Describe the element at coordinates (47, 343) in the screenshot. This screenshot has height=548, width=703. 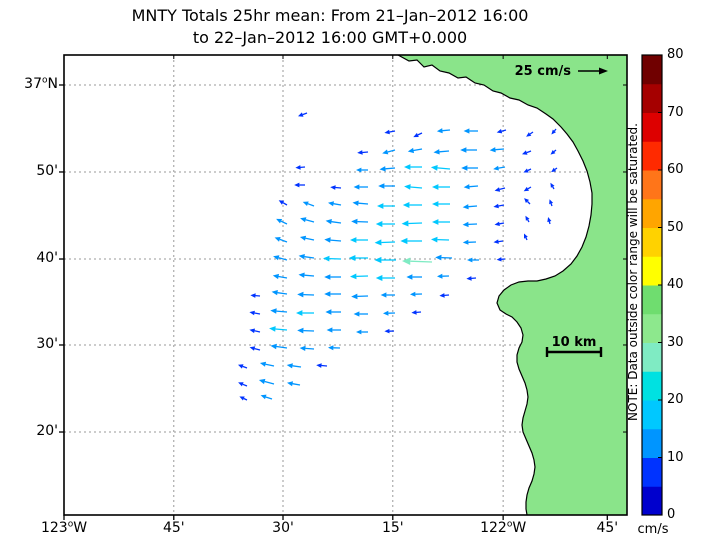
I see `y-tick-label: 30'` at that location.